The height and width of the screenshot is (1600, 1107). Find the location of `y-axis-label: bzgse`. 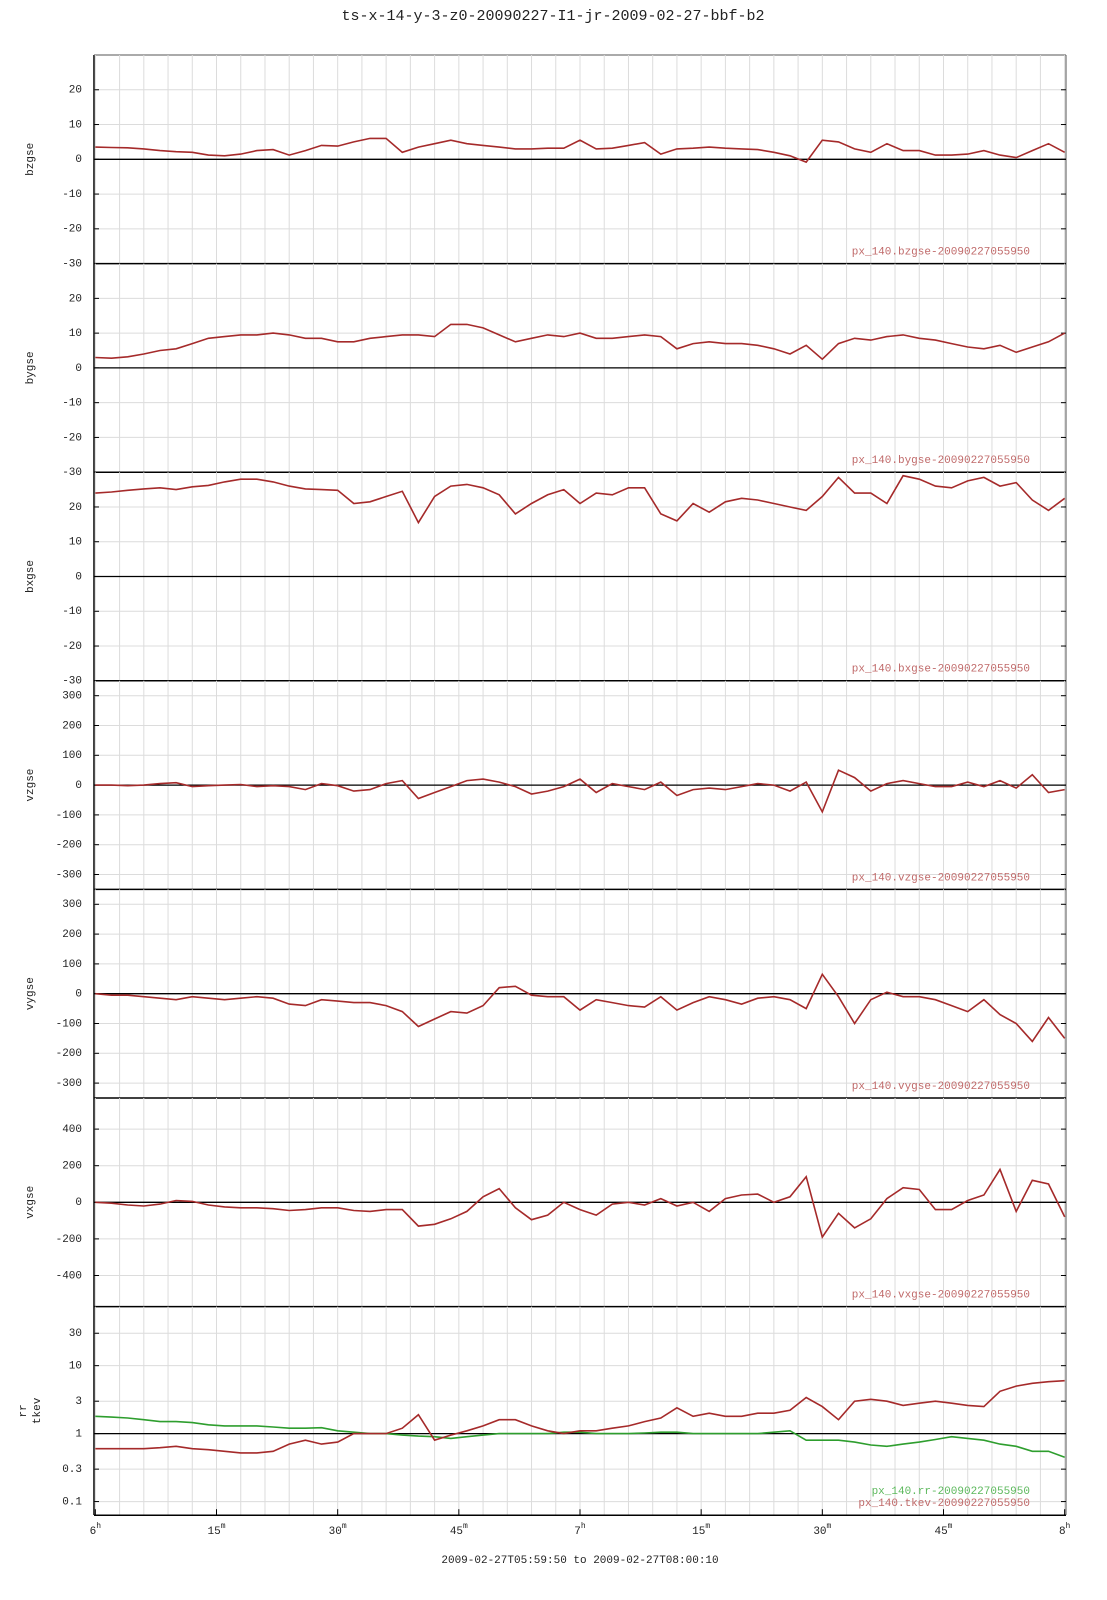

y-axis-label: bzgse is located at coordinates (31, 159).